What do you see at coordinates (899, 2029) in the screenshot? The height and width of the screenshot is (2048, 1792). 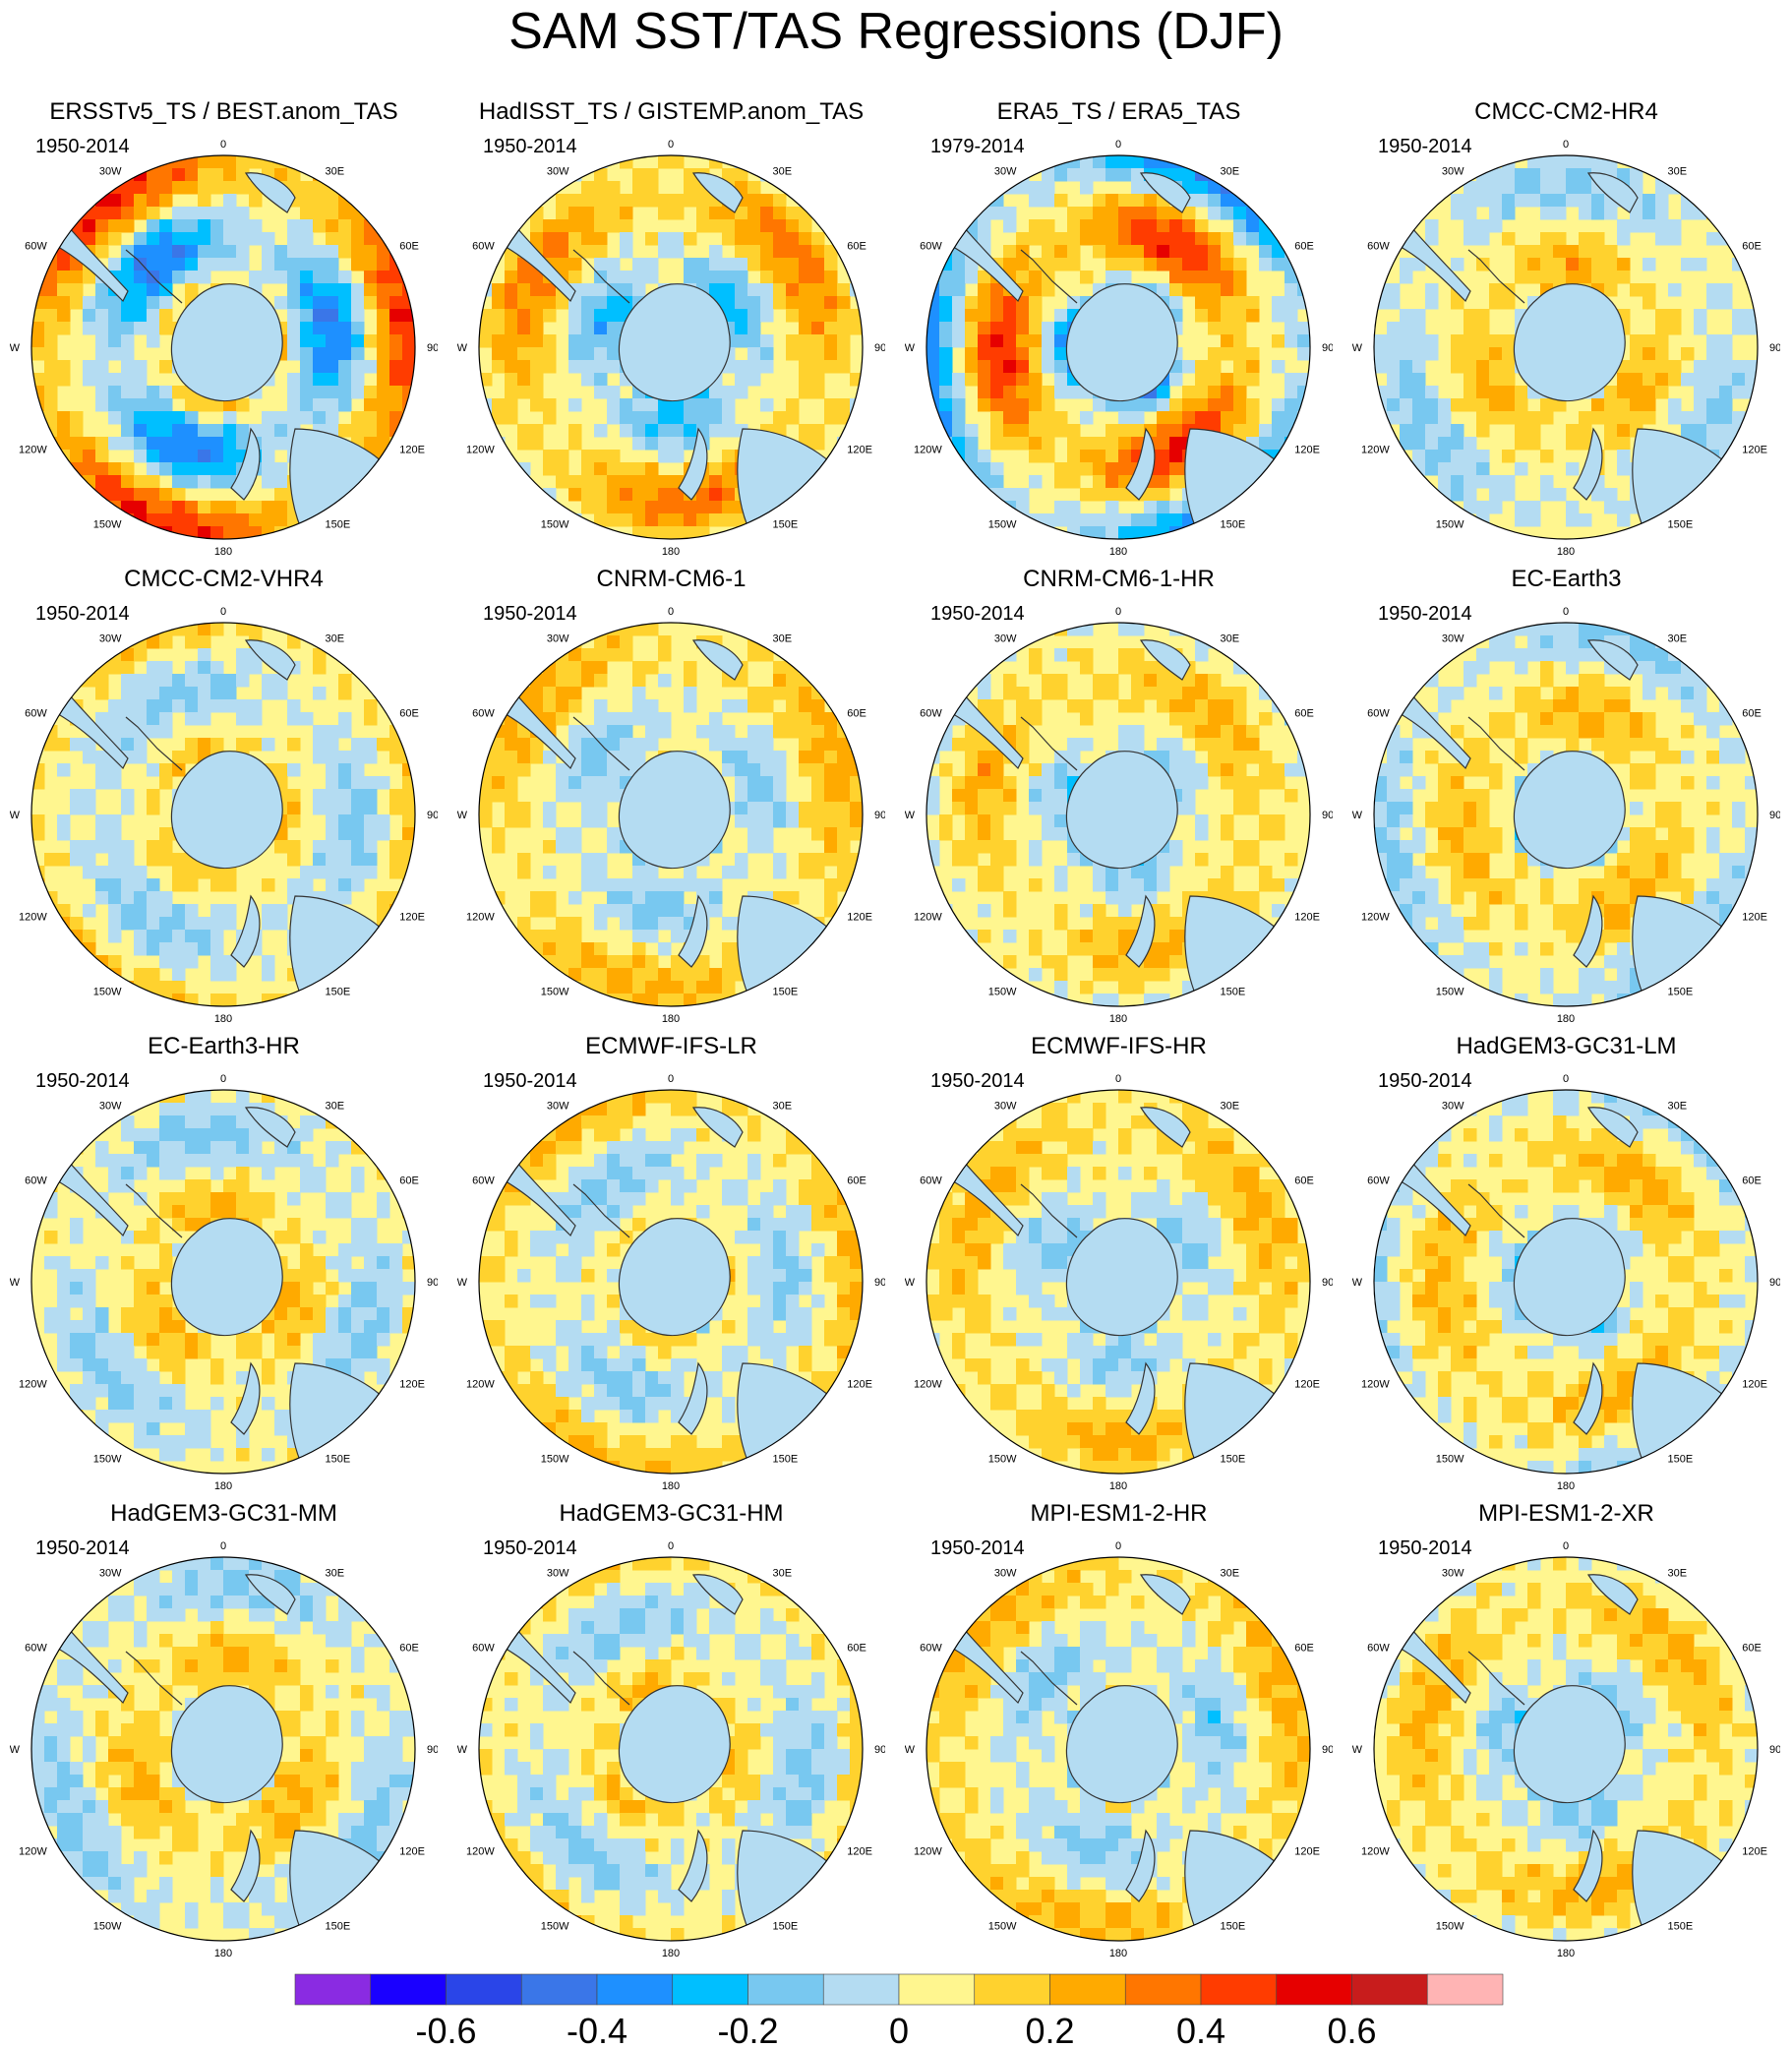 I see `colorbar-tick-label: 0` at bounding box center [899, 2029].